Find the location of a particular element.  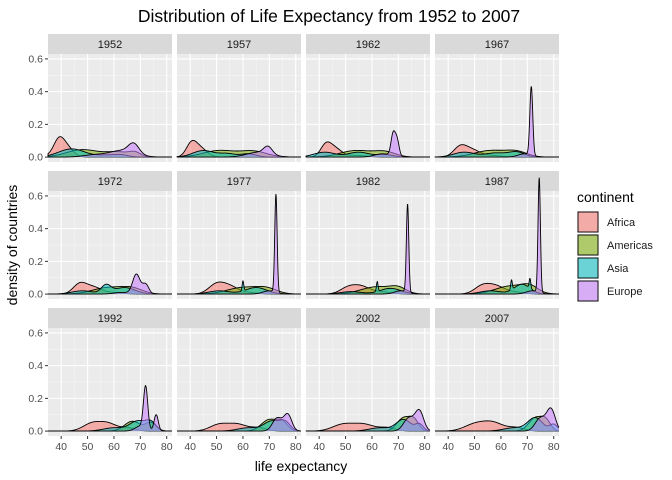

legend-label: Europe is located at coordinates (624, 292).